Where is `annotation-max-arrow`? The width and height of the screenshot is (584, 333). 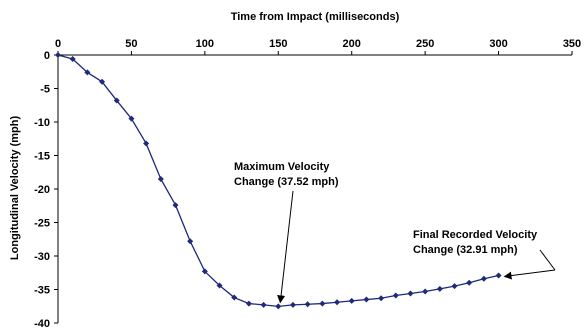 annotation-max-arrow is located at coordinates (285, 247).